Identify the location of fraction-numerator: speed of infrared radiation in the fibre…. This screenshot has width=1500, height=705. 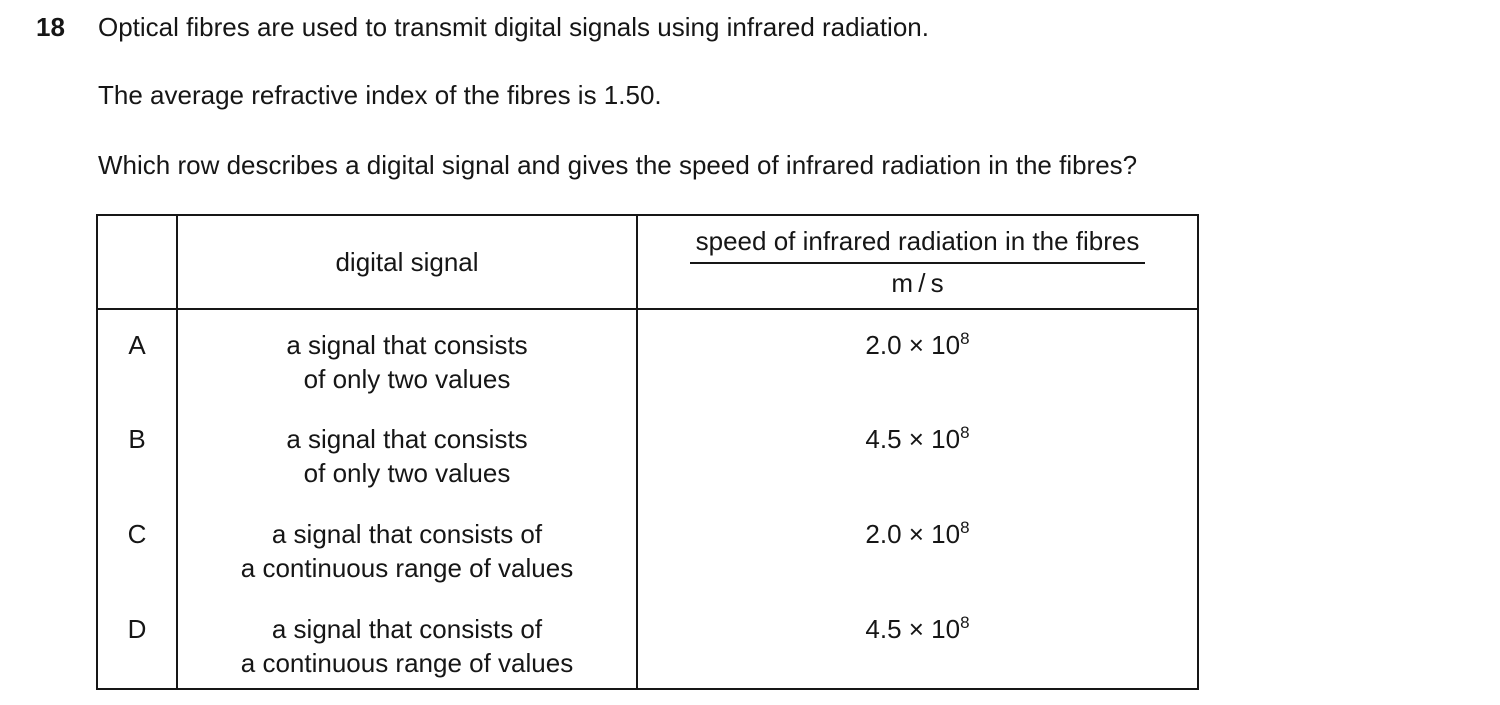
(917, 245).